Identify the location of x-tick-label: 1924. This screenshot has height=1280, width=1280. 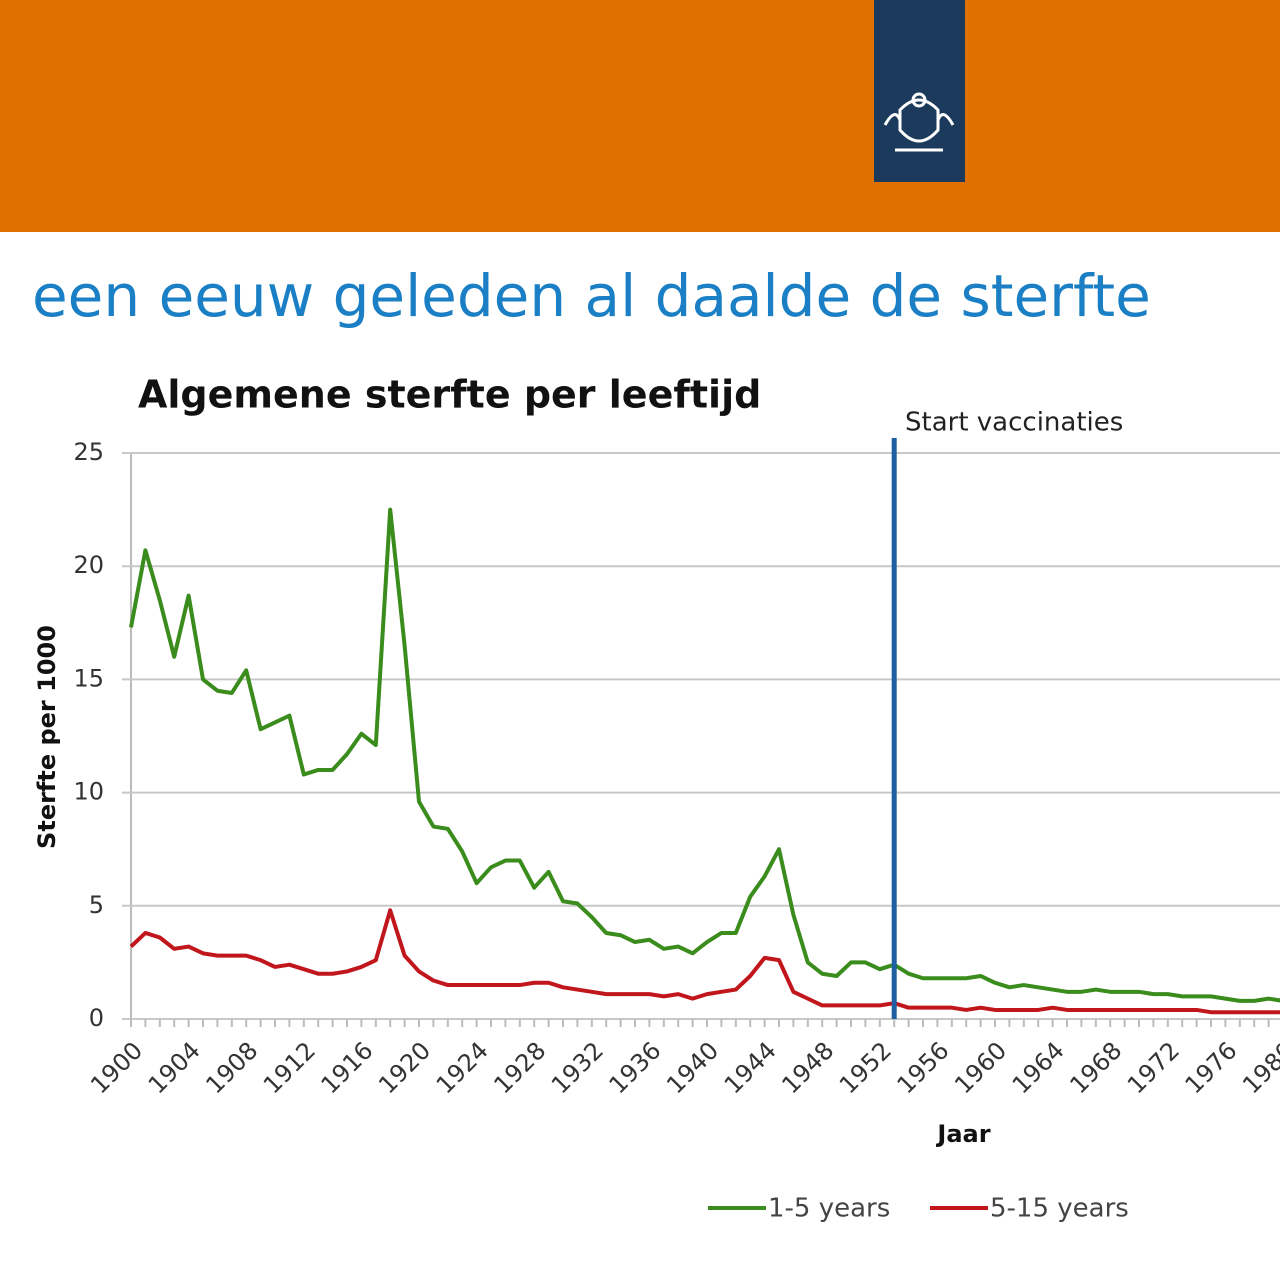
(462, 1067).